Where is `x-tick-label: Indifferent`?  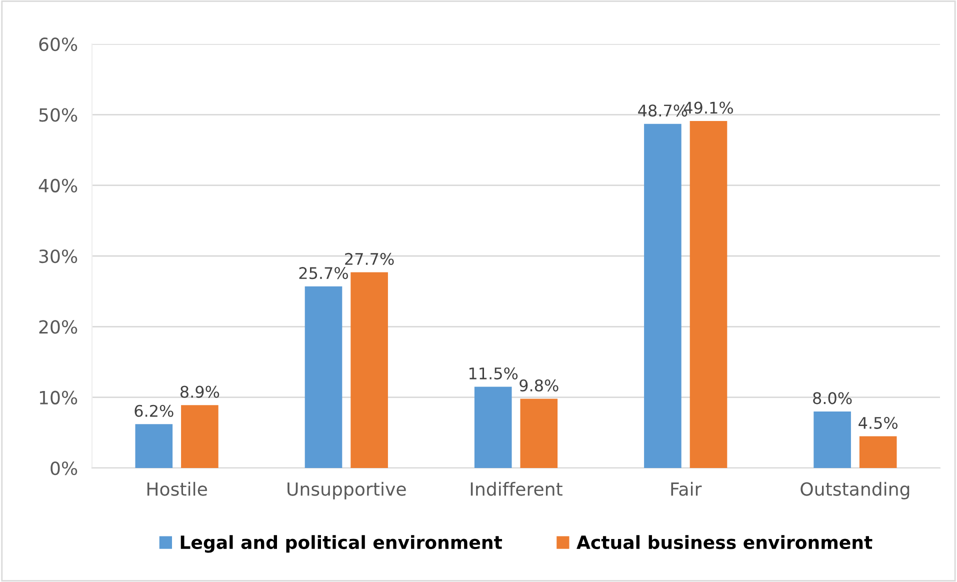
x-tick-label: Indifferent is located at coordinates (516, 489).